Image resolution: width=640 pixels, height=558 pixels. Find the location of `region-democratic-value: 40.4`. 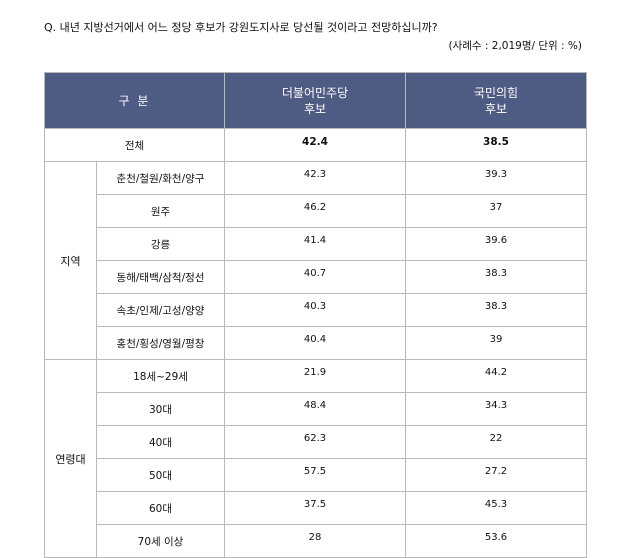

region-democratic-value: 40.4 is located at coordinates (315, 343).